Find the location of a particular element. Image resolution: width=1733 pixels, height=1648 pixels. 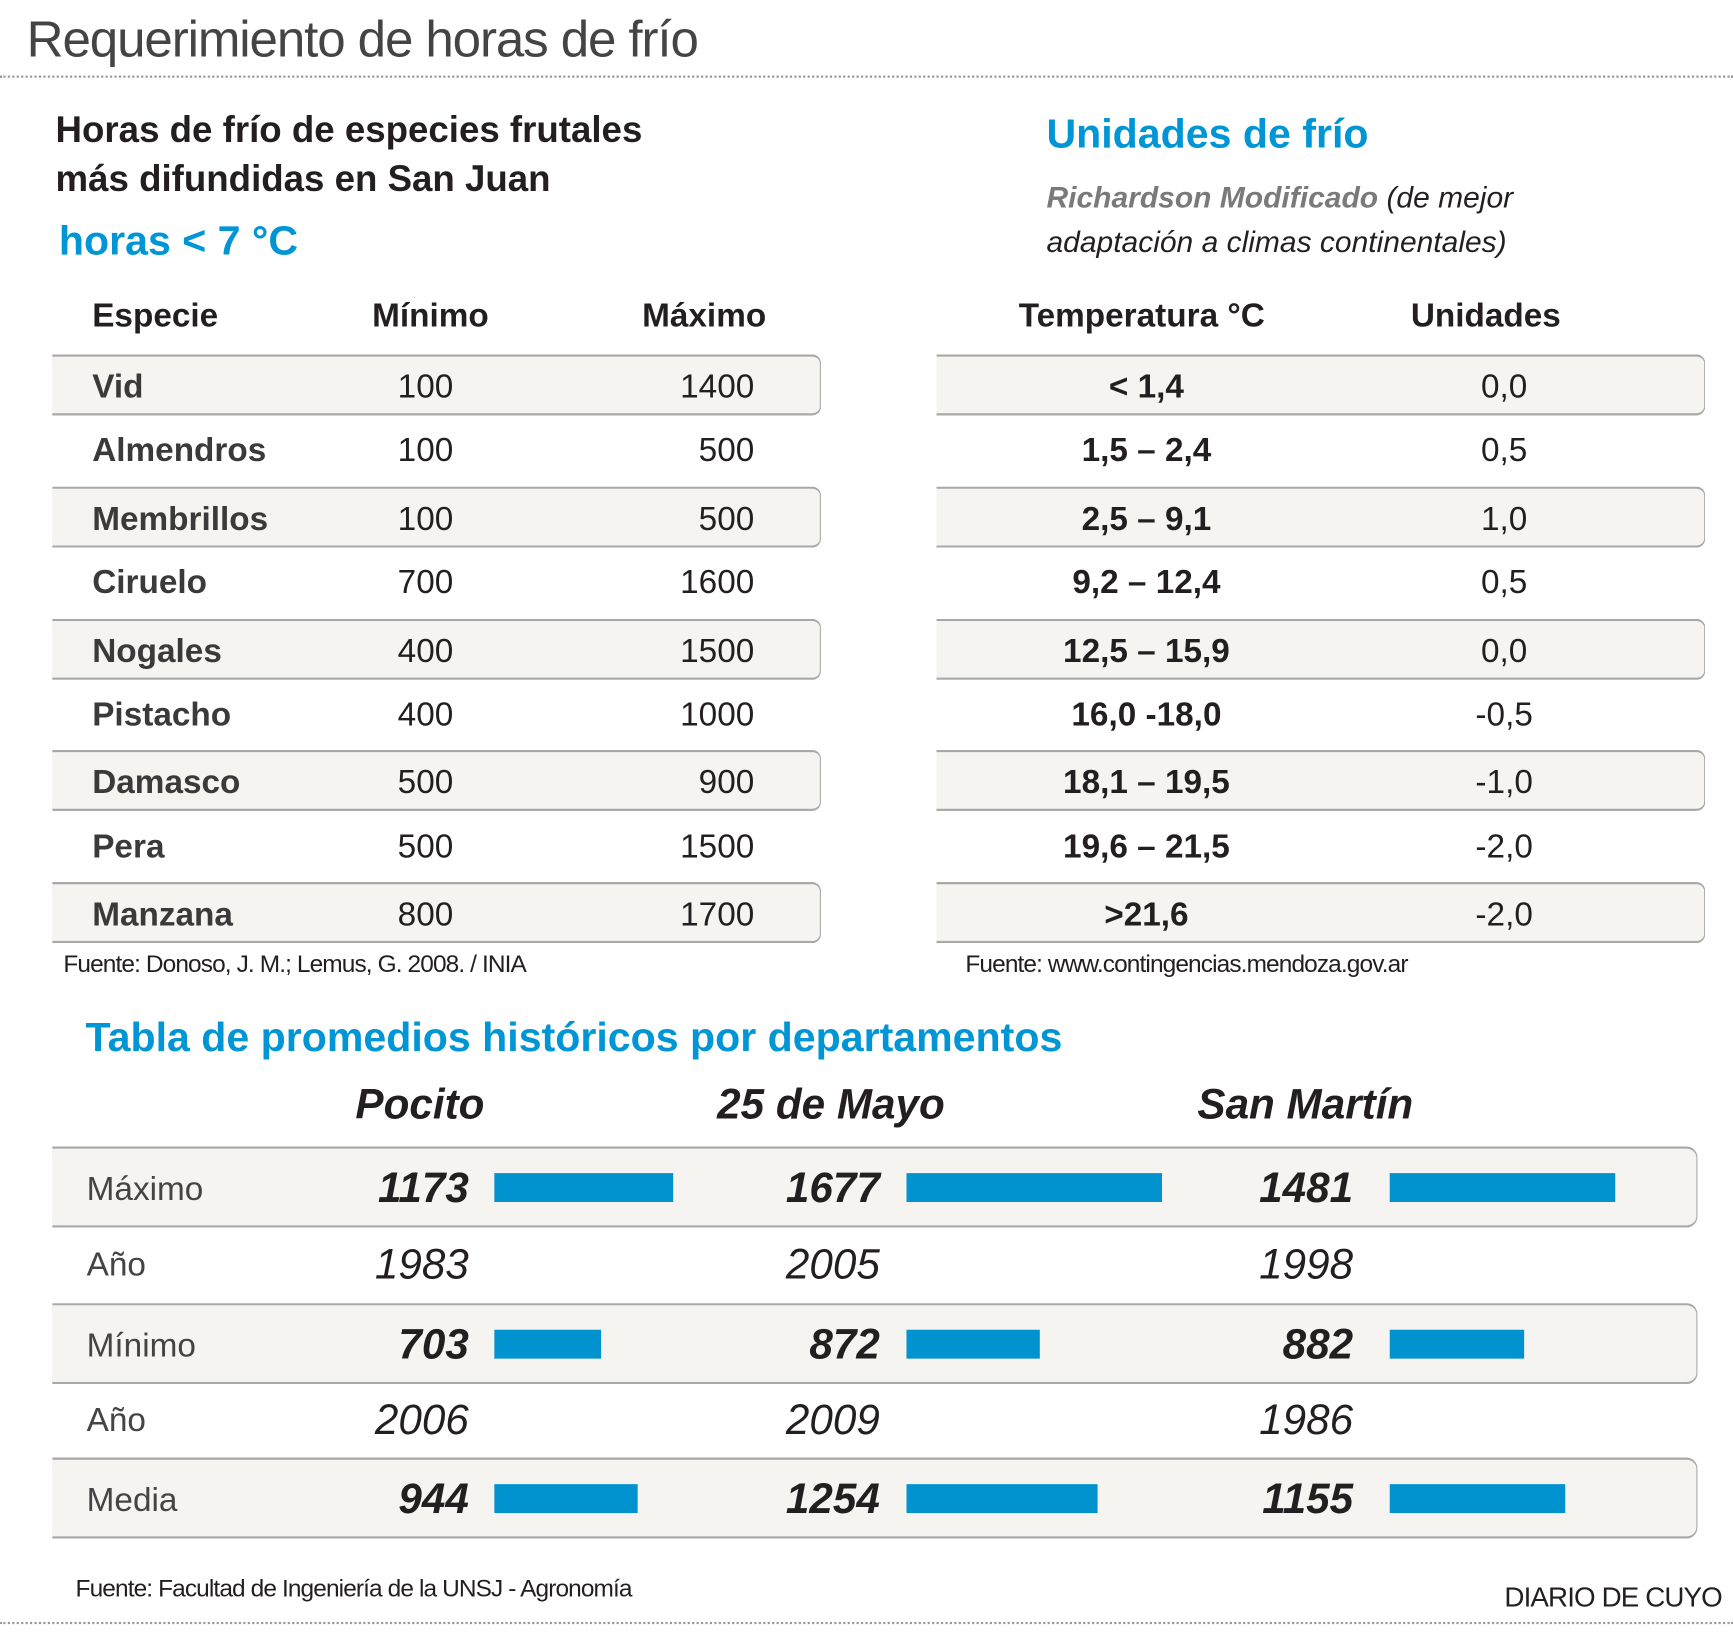

temperature-range: 18,1 – 19,5 is located at coordinates (1146, 783).